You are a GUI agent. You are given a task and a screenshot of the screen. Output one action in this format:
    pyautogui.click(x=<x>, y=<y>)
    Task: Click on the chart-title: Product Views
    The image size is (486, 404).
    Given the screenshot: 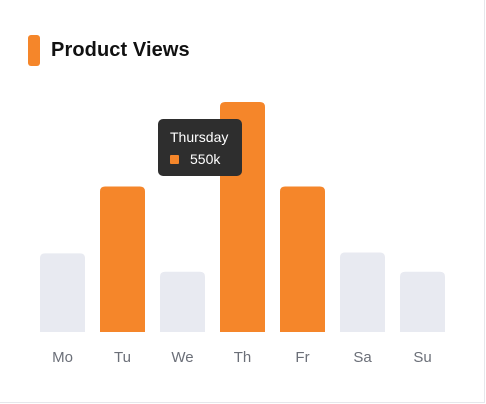 What is the action you would take?
    pyautogui.click(x=120, y=49)
    